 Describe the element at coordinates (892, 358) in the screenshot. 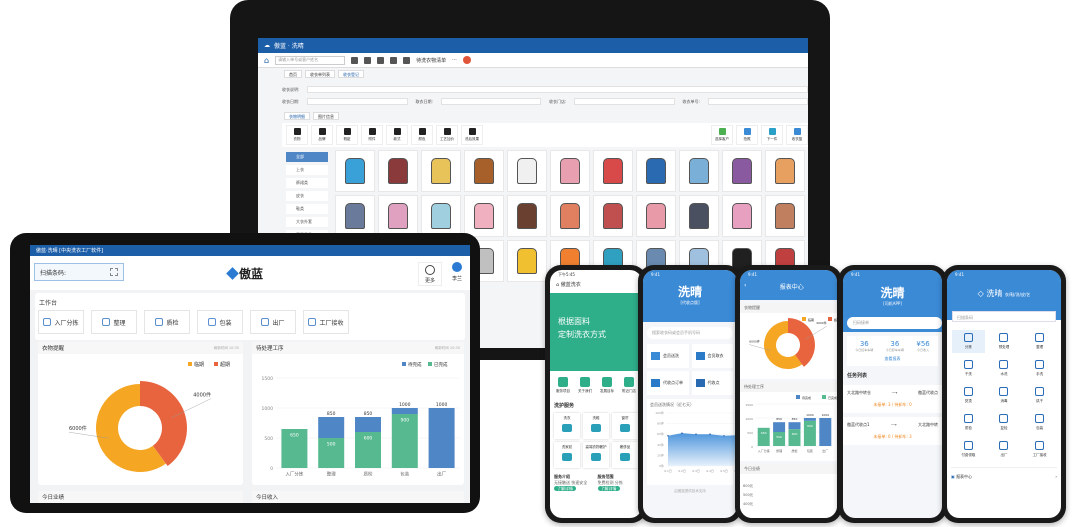

I see `view-report-link: 查看报表` at that location.